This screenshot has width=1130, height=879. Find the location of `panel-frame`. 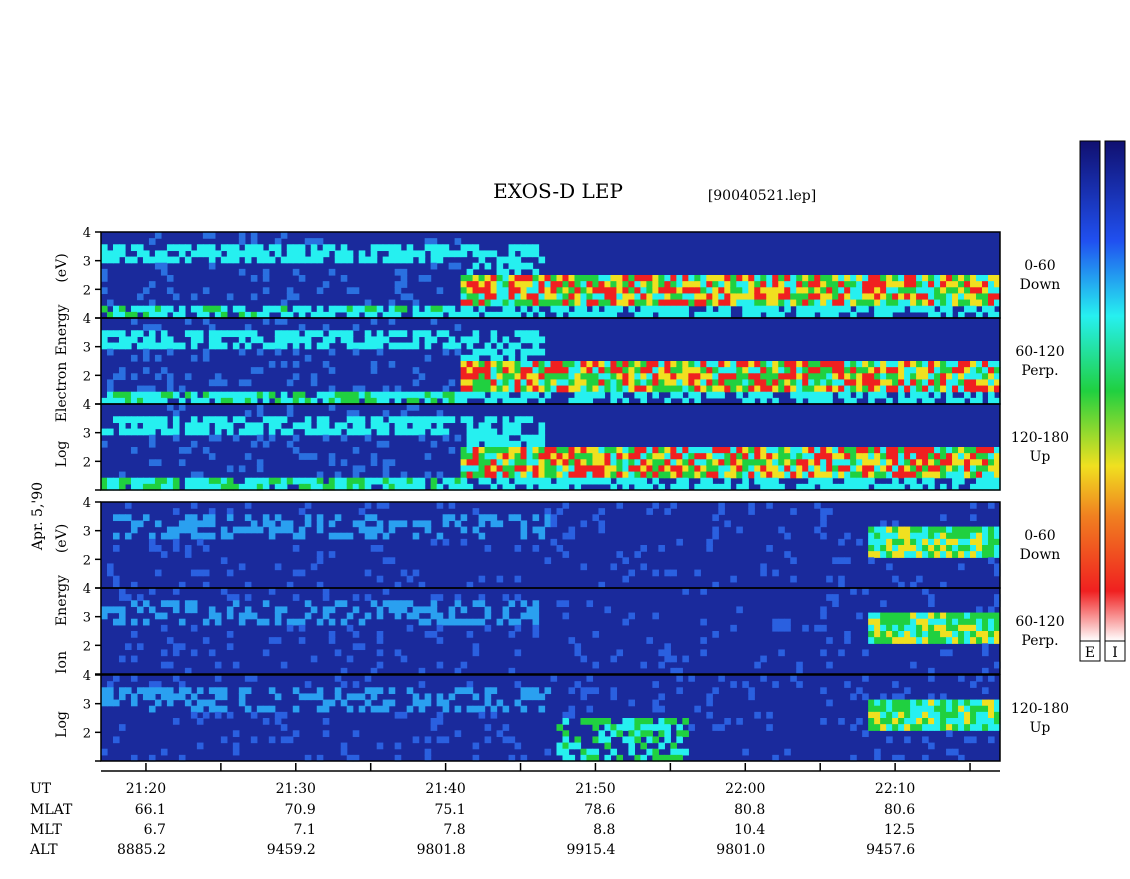

panel-frame is located at coordinates (550, 447).